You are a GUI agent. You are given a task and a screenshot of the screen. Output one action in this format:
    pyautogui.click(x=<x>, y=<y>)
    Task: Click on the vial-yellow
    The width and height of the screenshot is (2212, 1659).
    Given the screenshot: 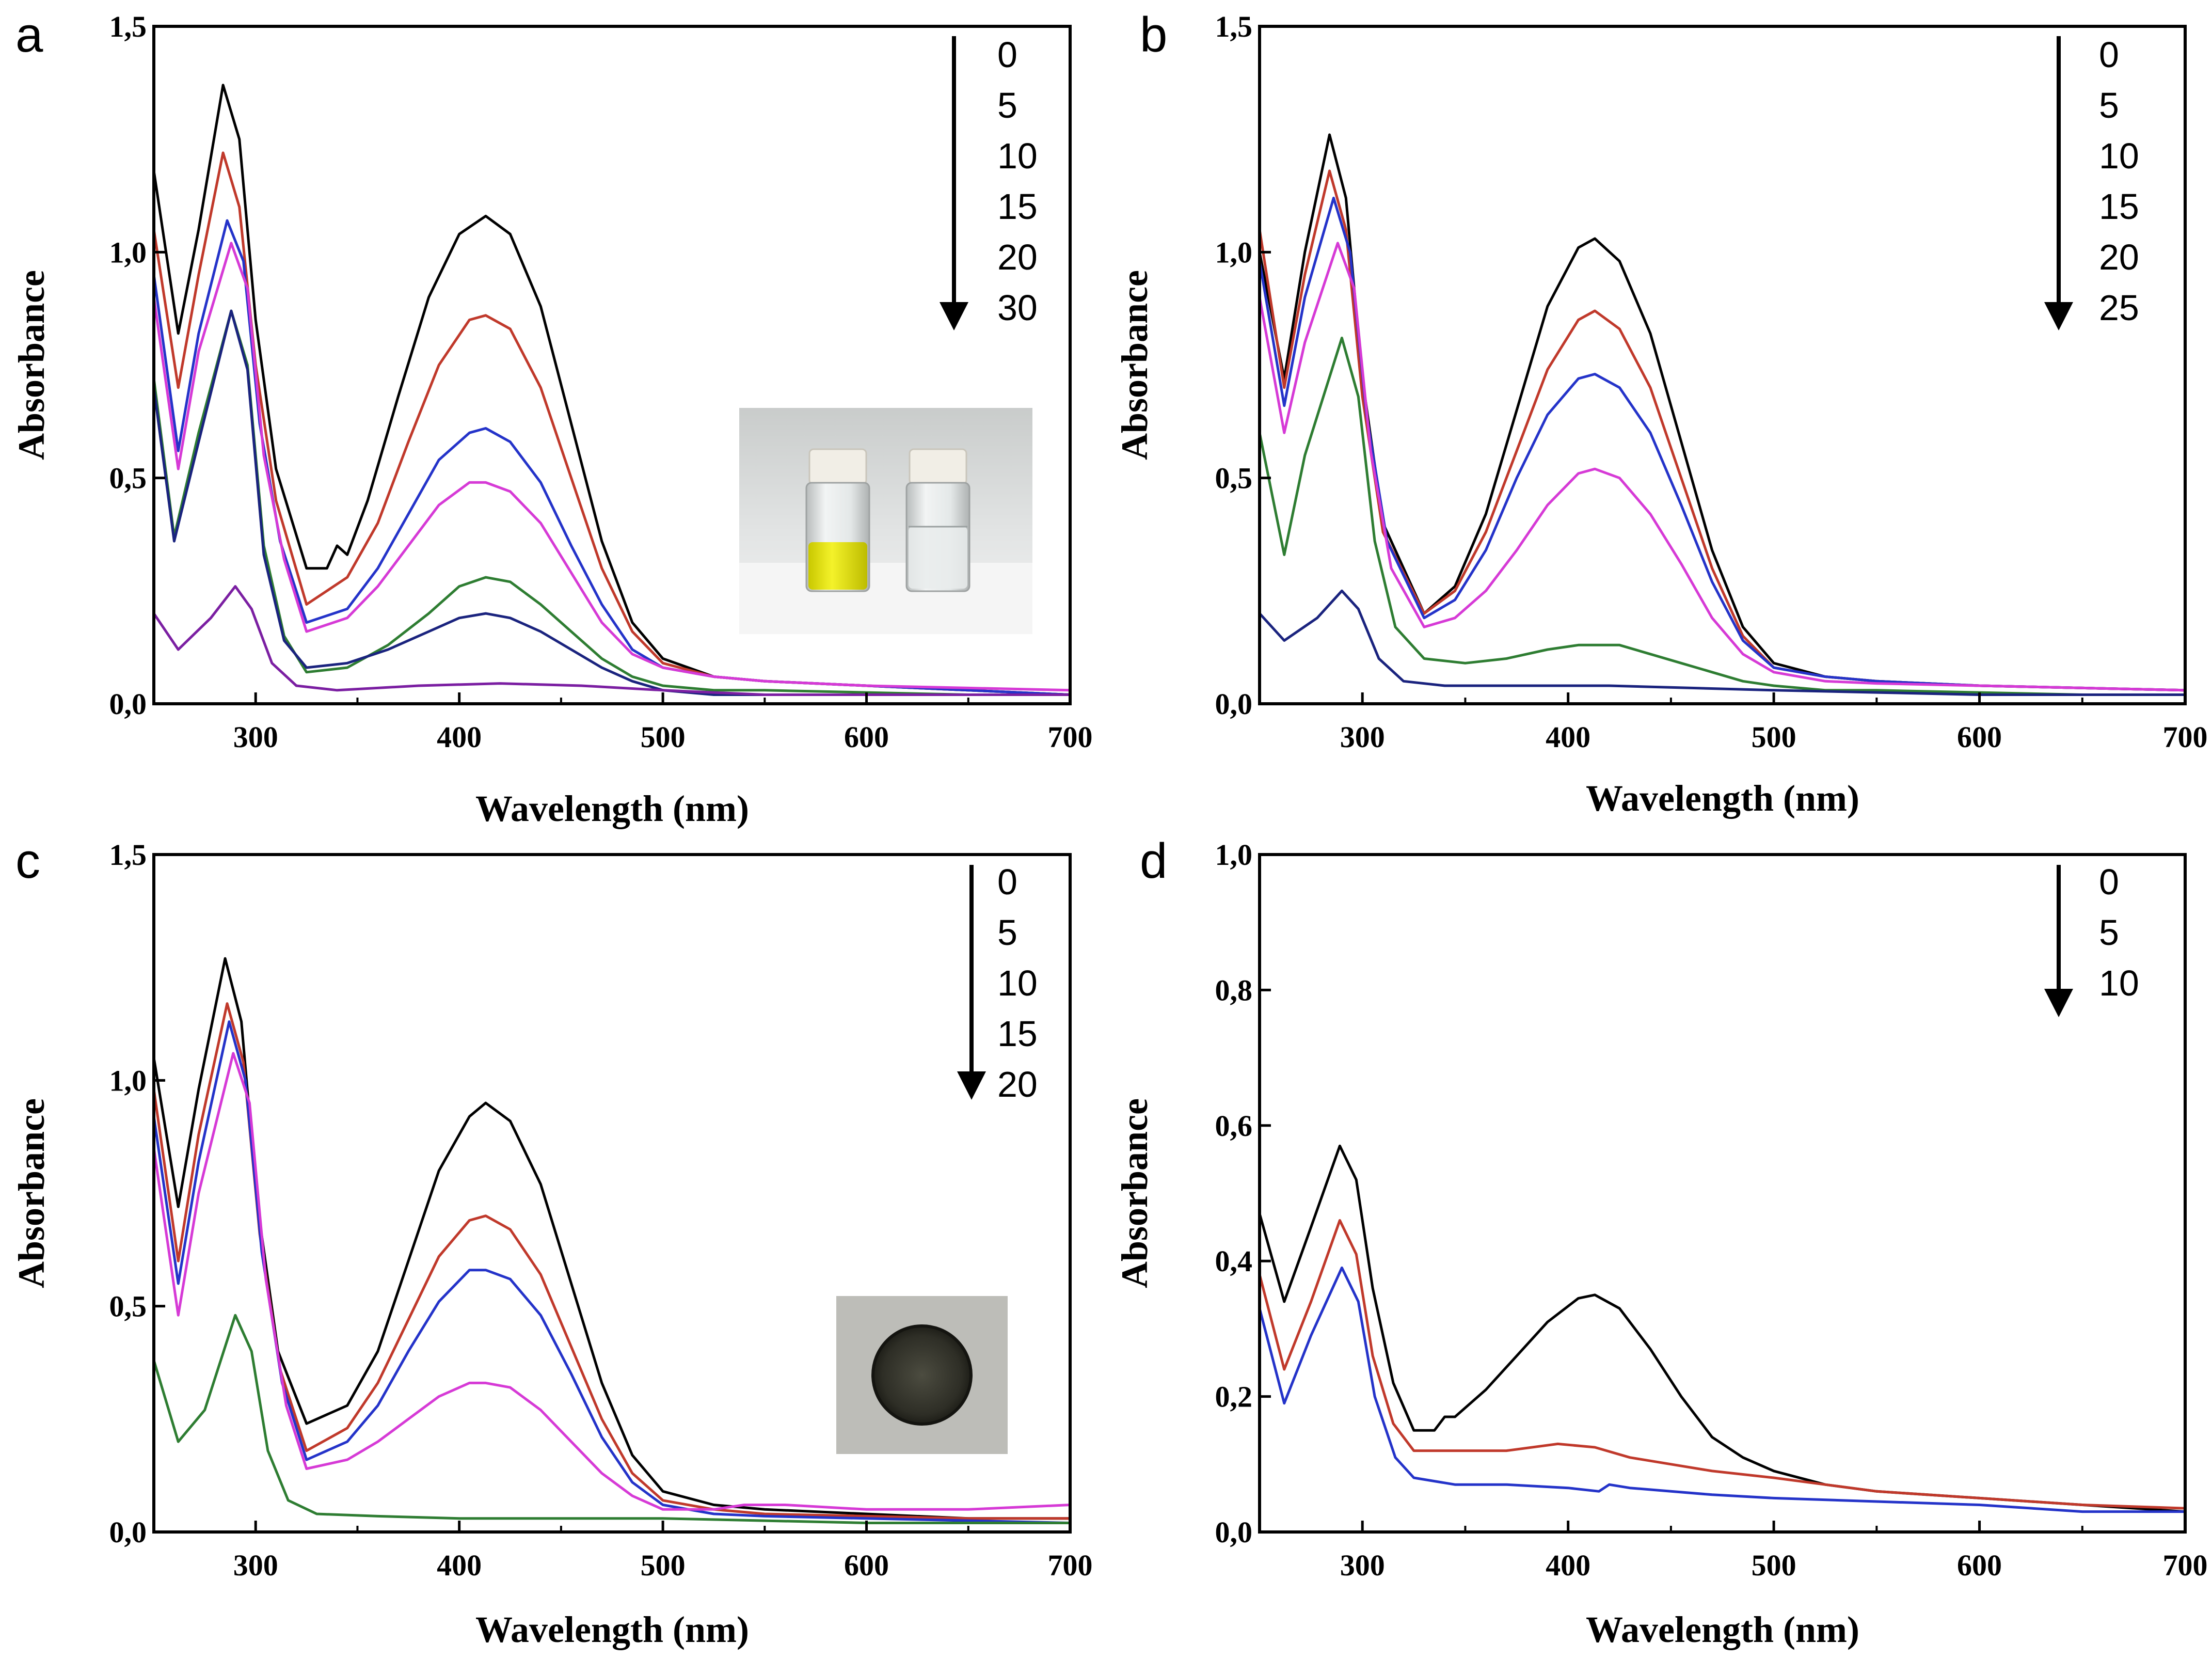 What is the action you would take?
    pyautogui.click(x=837, y=520)
    